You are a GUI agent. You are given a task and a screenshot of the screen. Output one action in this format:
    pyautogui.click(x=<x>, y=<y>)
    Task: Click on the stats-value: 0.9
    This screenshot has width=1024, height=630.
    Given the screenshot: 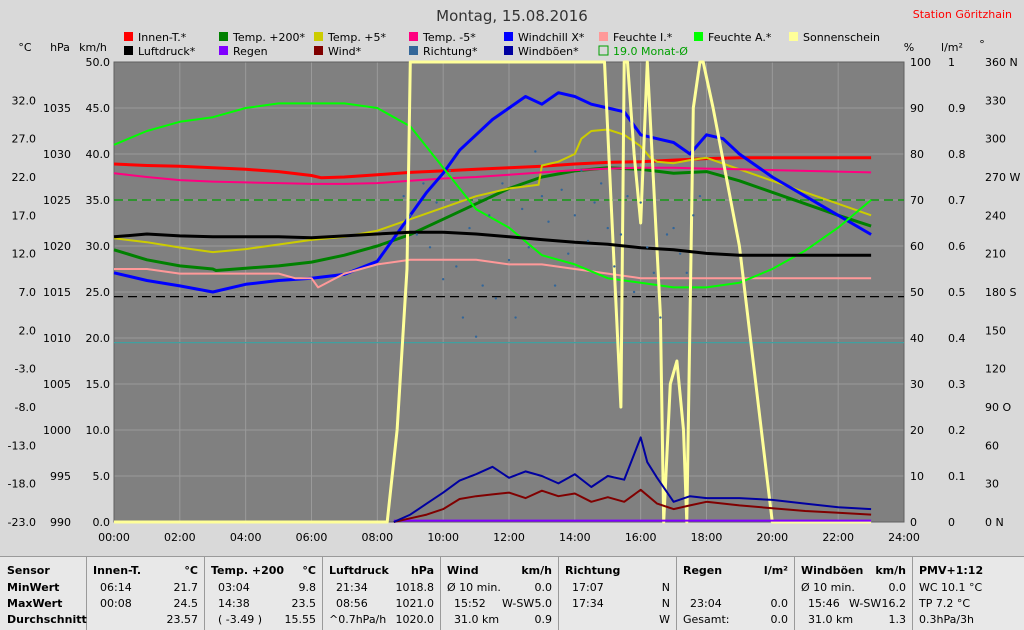 What is the action you would take?
    pyautogui.click(x=543, y=619)
    